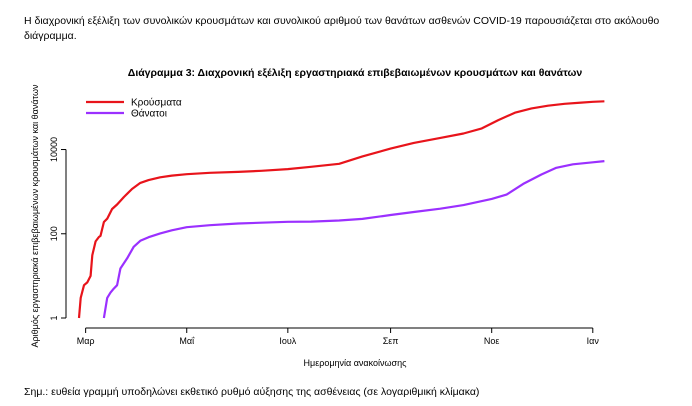 This screenshot has width=692, height=406. Describe the element at coordinates (593, 341) in the screenshot. I see `x-tick-label: Ιαν` at that location.